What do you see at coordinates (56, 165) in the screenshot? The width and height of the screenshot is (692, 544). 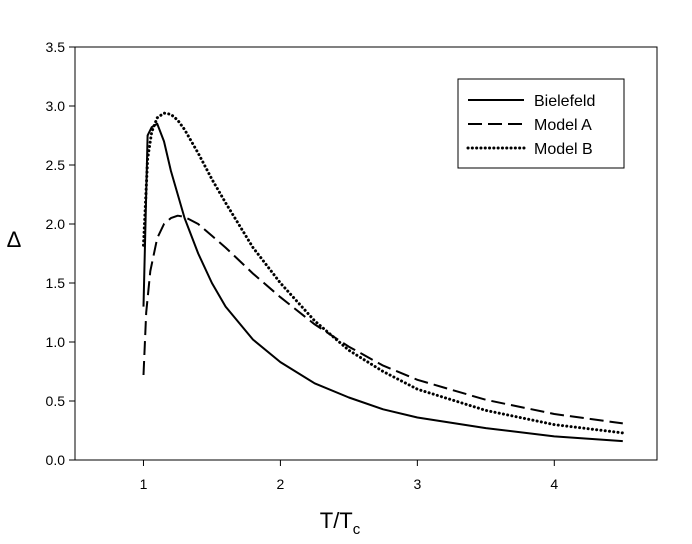 I see `y-tick-label: 2.5` at bounding box center [56, 165].